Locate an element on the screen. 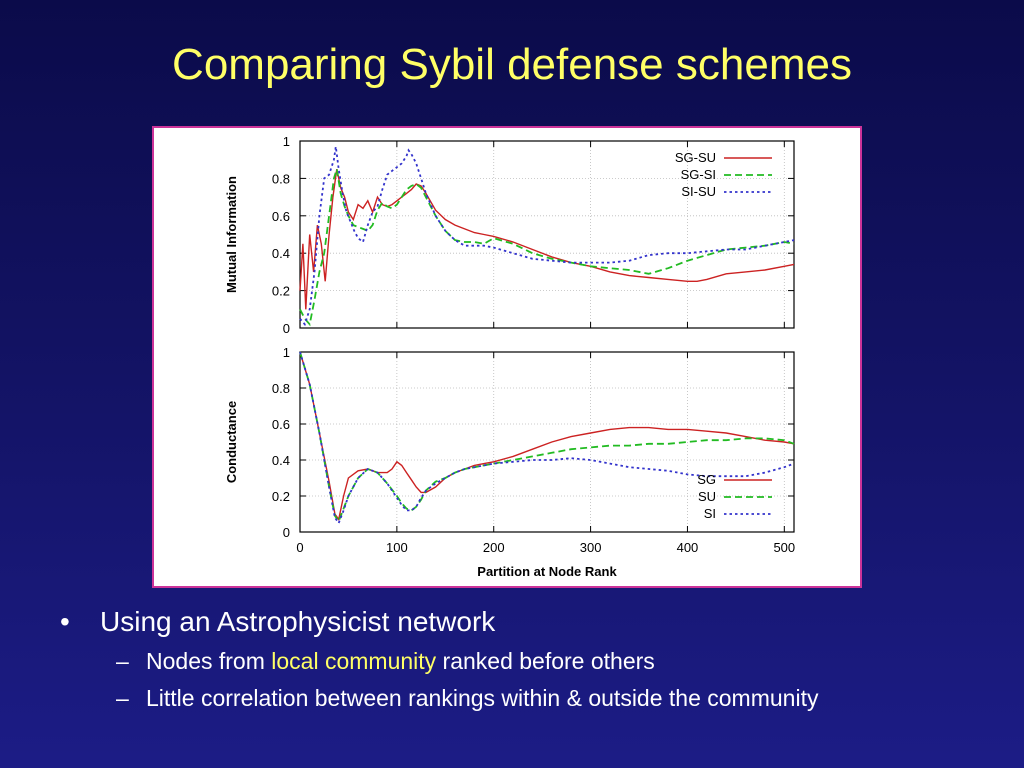 This screenshot has width=1024, height=768. x-axis-label: Partition at Node Rank is located at coordinates (547, 571).